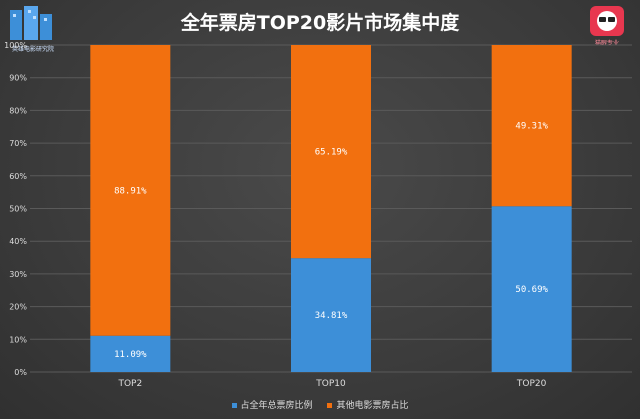  I want to click on y-tick-label: 40%, so click(18, 241).